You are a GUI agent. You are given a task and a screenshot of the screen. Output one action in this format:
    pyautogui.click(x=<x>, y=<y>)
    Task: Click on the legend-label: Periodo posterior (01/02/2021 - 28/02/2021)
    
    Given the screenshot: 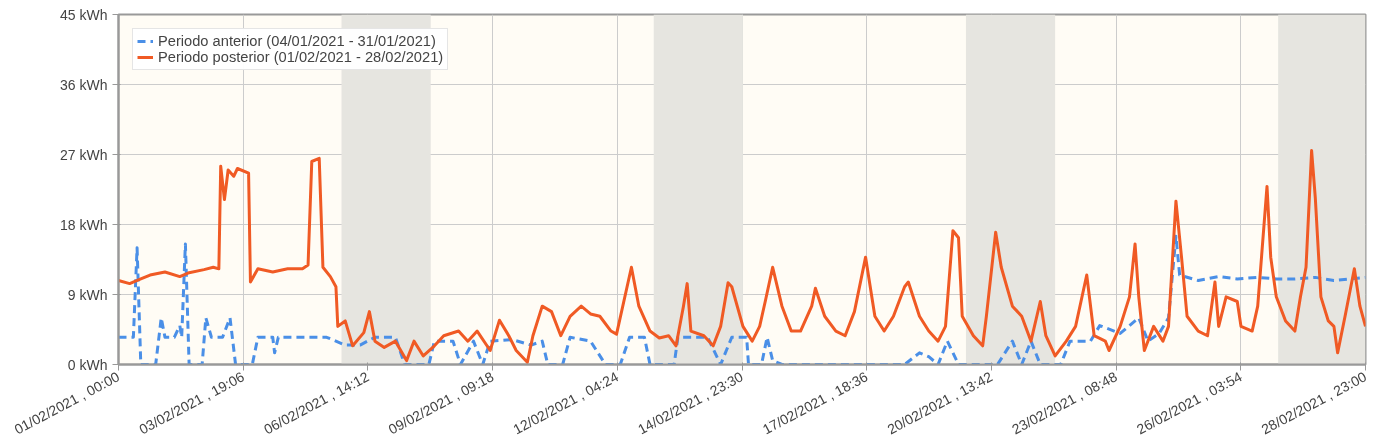 What is the action you would take?
    pyautogui.click(x=301, y=57)
    